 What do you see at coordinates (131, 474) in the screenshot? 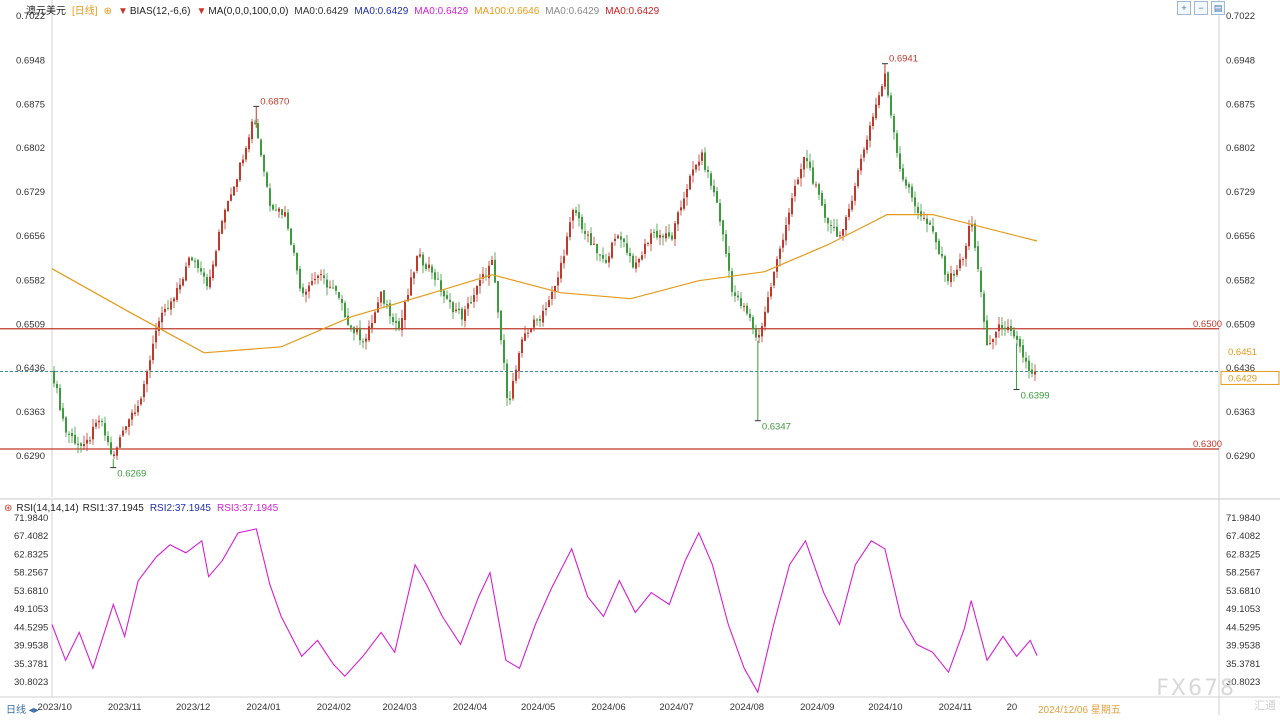
I see `extreme-label: 0.6269` at bounding box center [131, 474].